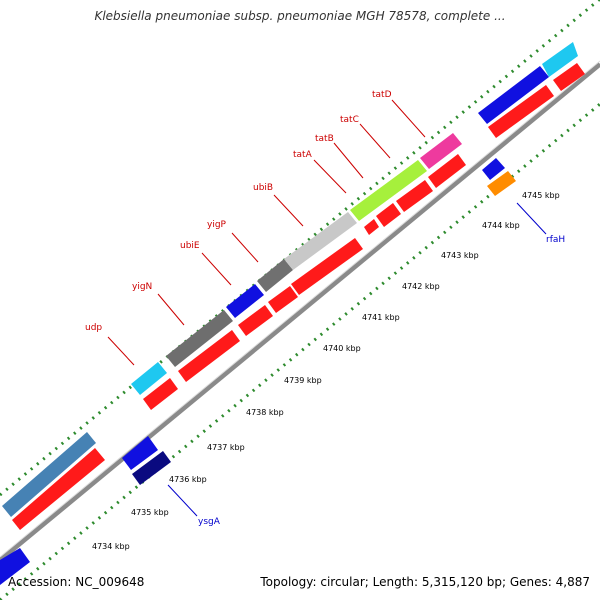  Describe the element at coordinates (216, 269) in the screenshot. I see `leader-ubiE` at that location.